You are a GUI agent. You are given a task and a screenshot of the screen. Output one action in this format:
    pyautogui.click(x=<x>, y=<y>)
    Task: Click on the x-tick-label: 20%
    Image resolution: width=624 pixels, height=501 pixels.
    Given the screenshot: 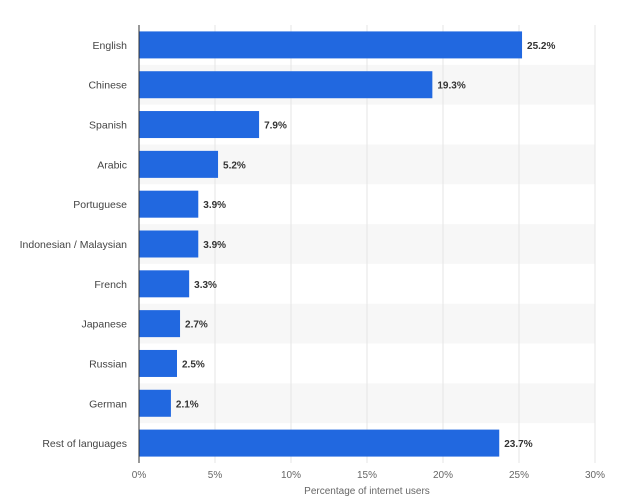 What is the action you would take?
    pyautogui.click(x=443, y=475)
    